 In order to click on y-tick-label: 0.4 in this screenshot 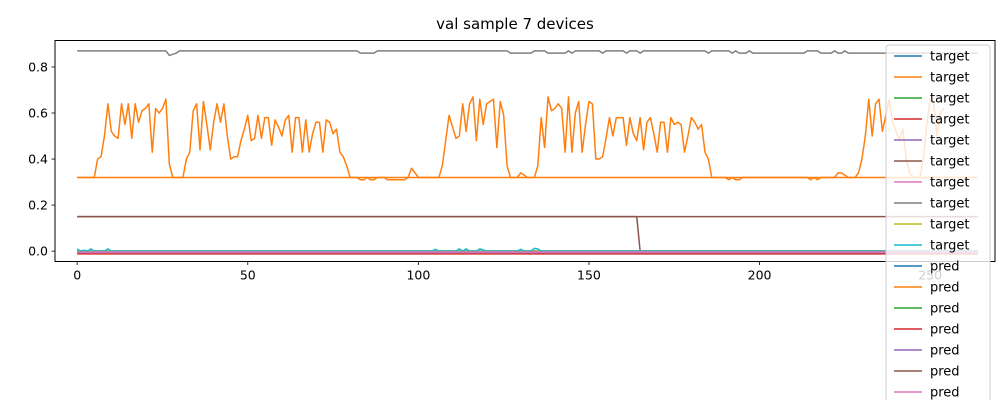, I will do `click(38, 159)`.